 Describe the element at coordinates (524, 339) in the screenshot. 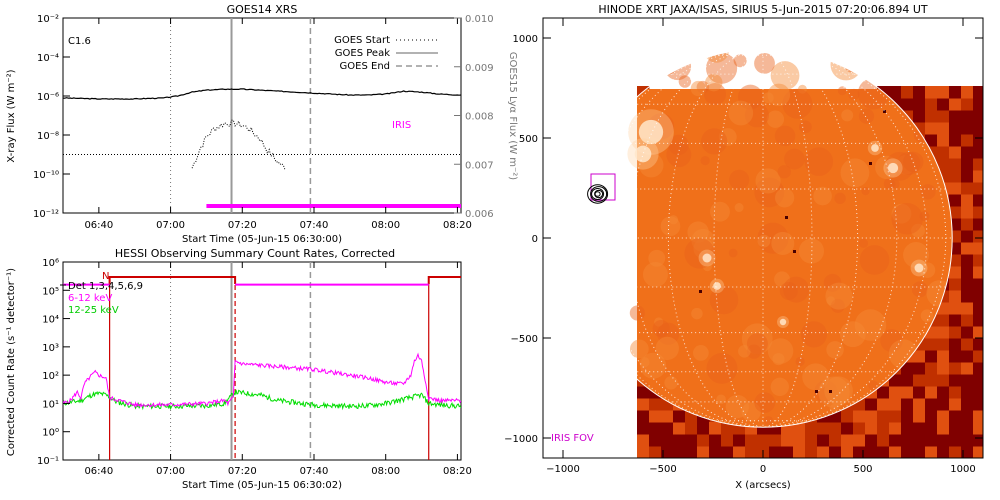

I see `xrt-ytick-label: −500` at that location.